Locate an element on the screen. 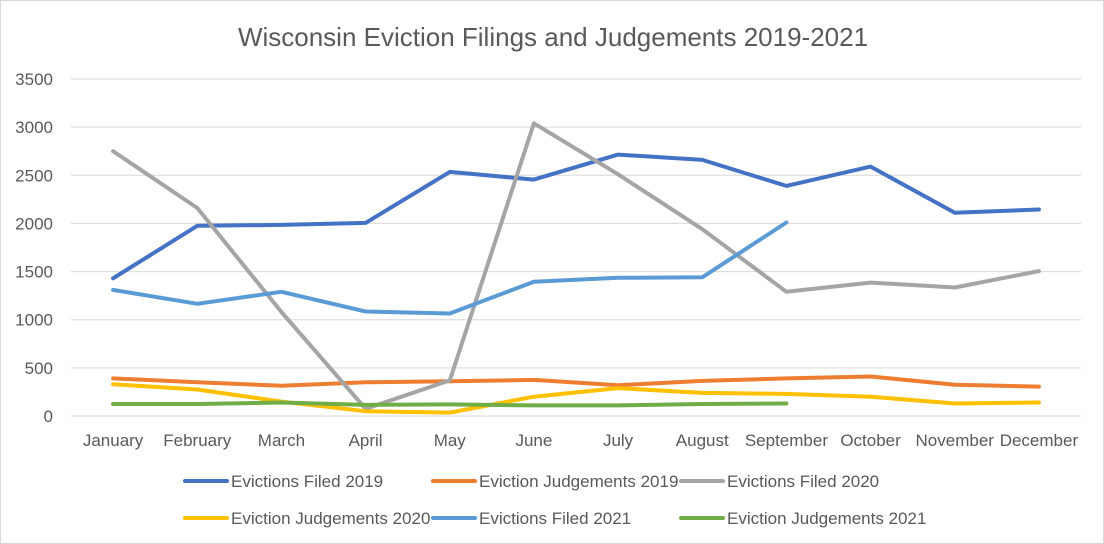 The image size is (1104, 544). x-tick-label: October is located at coordinates (870, 440).